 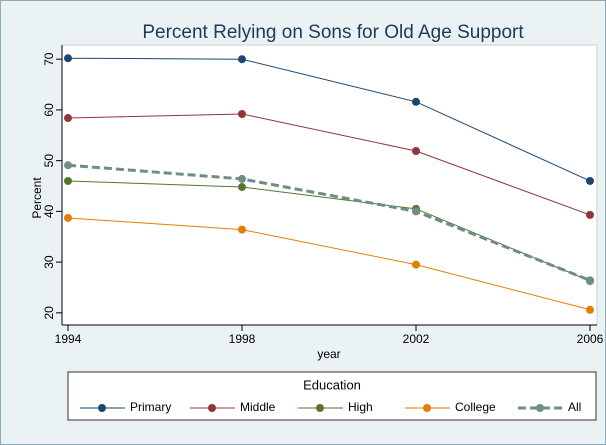 What do you see at coordinates (242, 339) in the screenshot?
I see `x-tick-label: 1998` at bounding box center [242, 339].